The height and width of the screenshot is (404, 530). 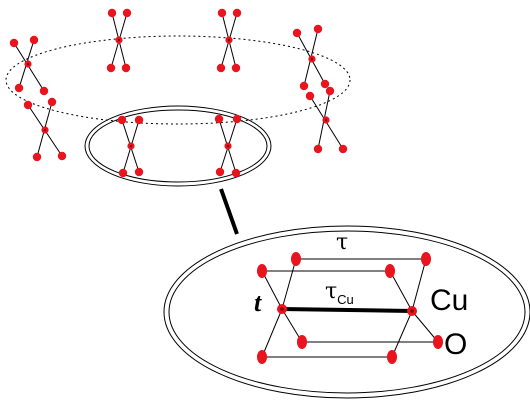 I want to click on tau-cu-subscript: Cu, so click(x=345, y=299).